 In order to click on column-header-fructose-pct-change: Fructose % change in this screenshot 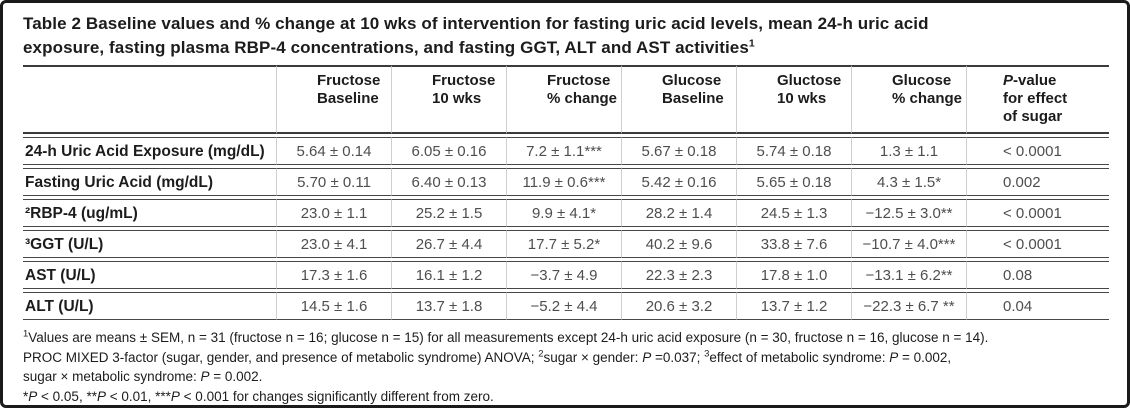, I will do `click(563, 99)`.